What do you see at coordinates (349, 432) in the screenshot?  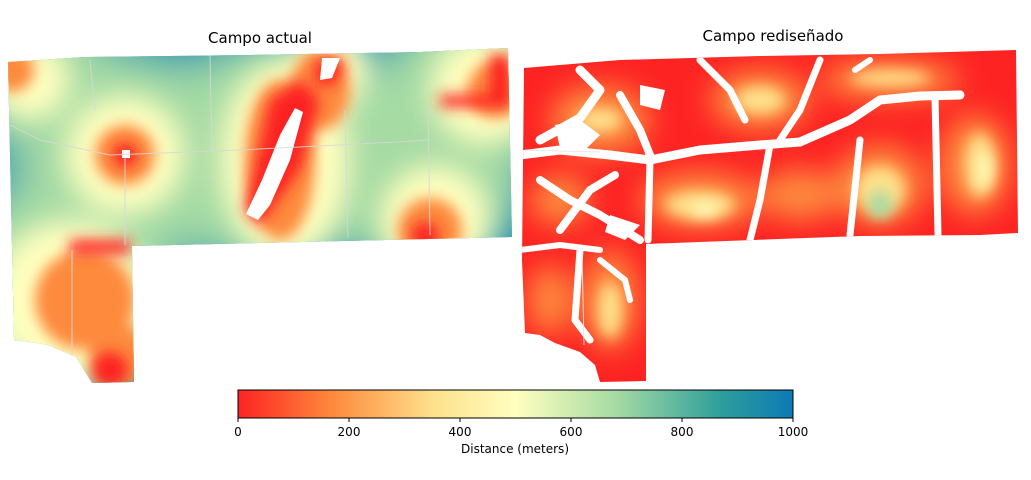 I see `colorbar-tick-label: 200` at bounding box center [349, 432].